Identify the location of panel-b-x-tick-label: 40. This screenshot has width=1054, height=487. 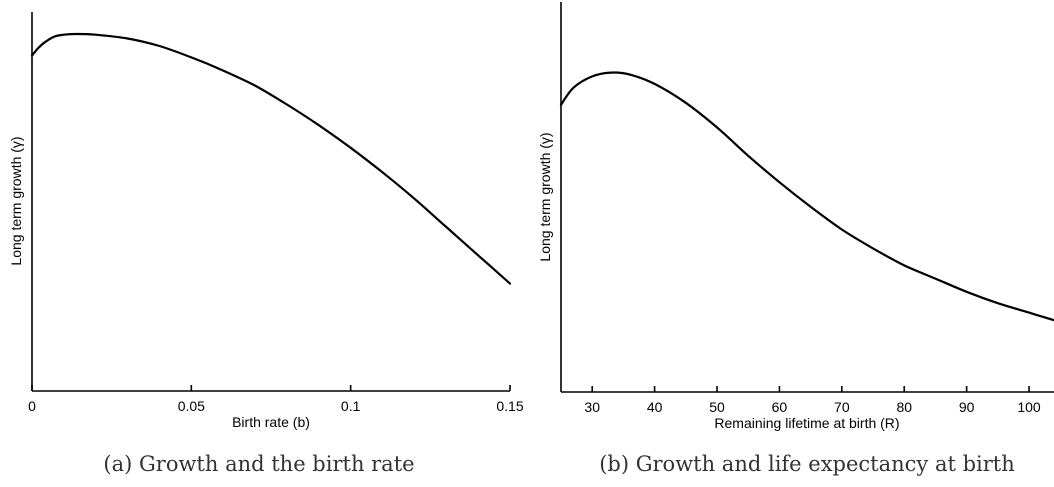
(655, 407).